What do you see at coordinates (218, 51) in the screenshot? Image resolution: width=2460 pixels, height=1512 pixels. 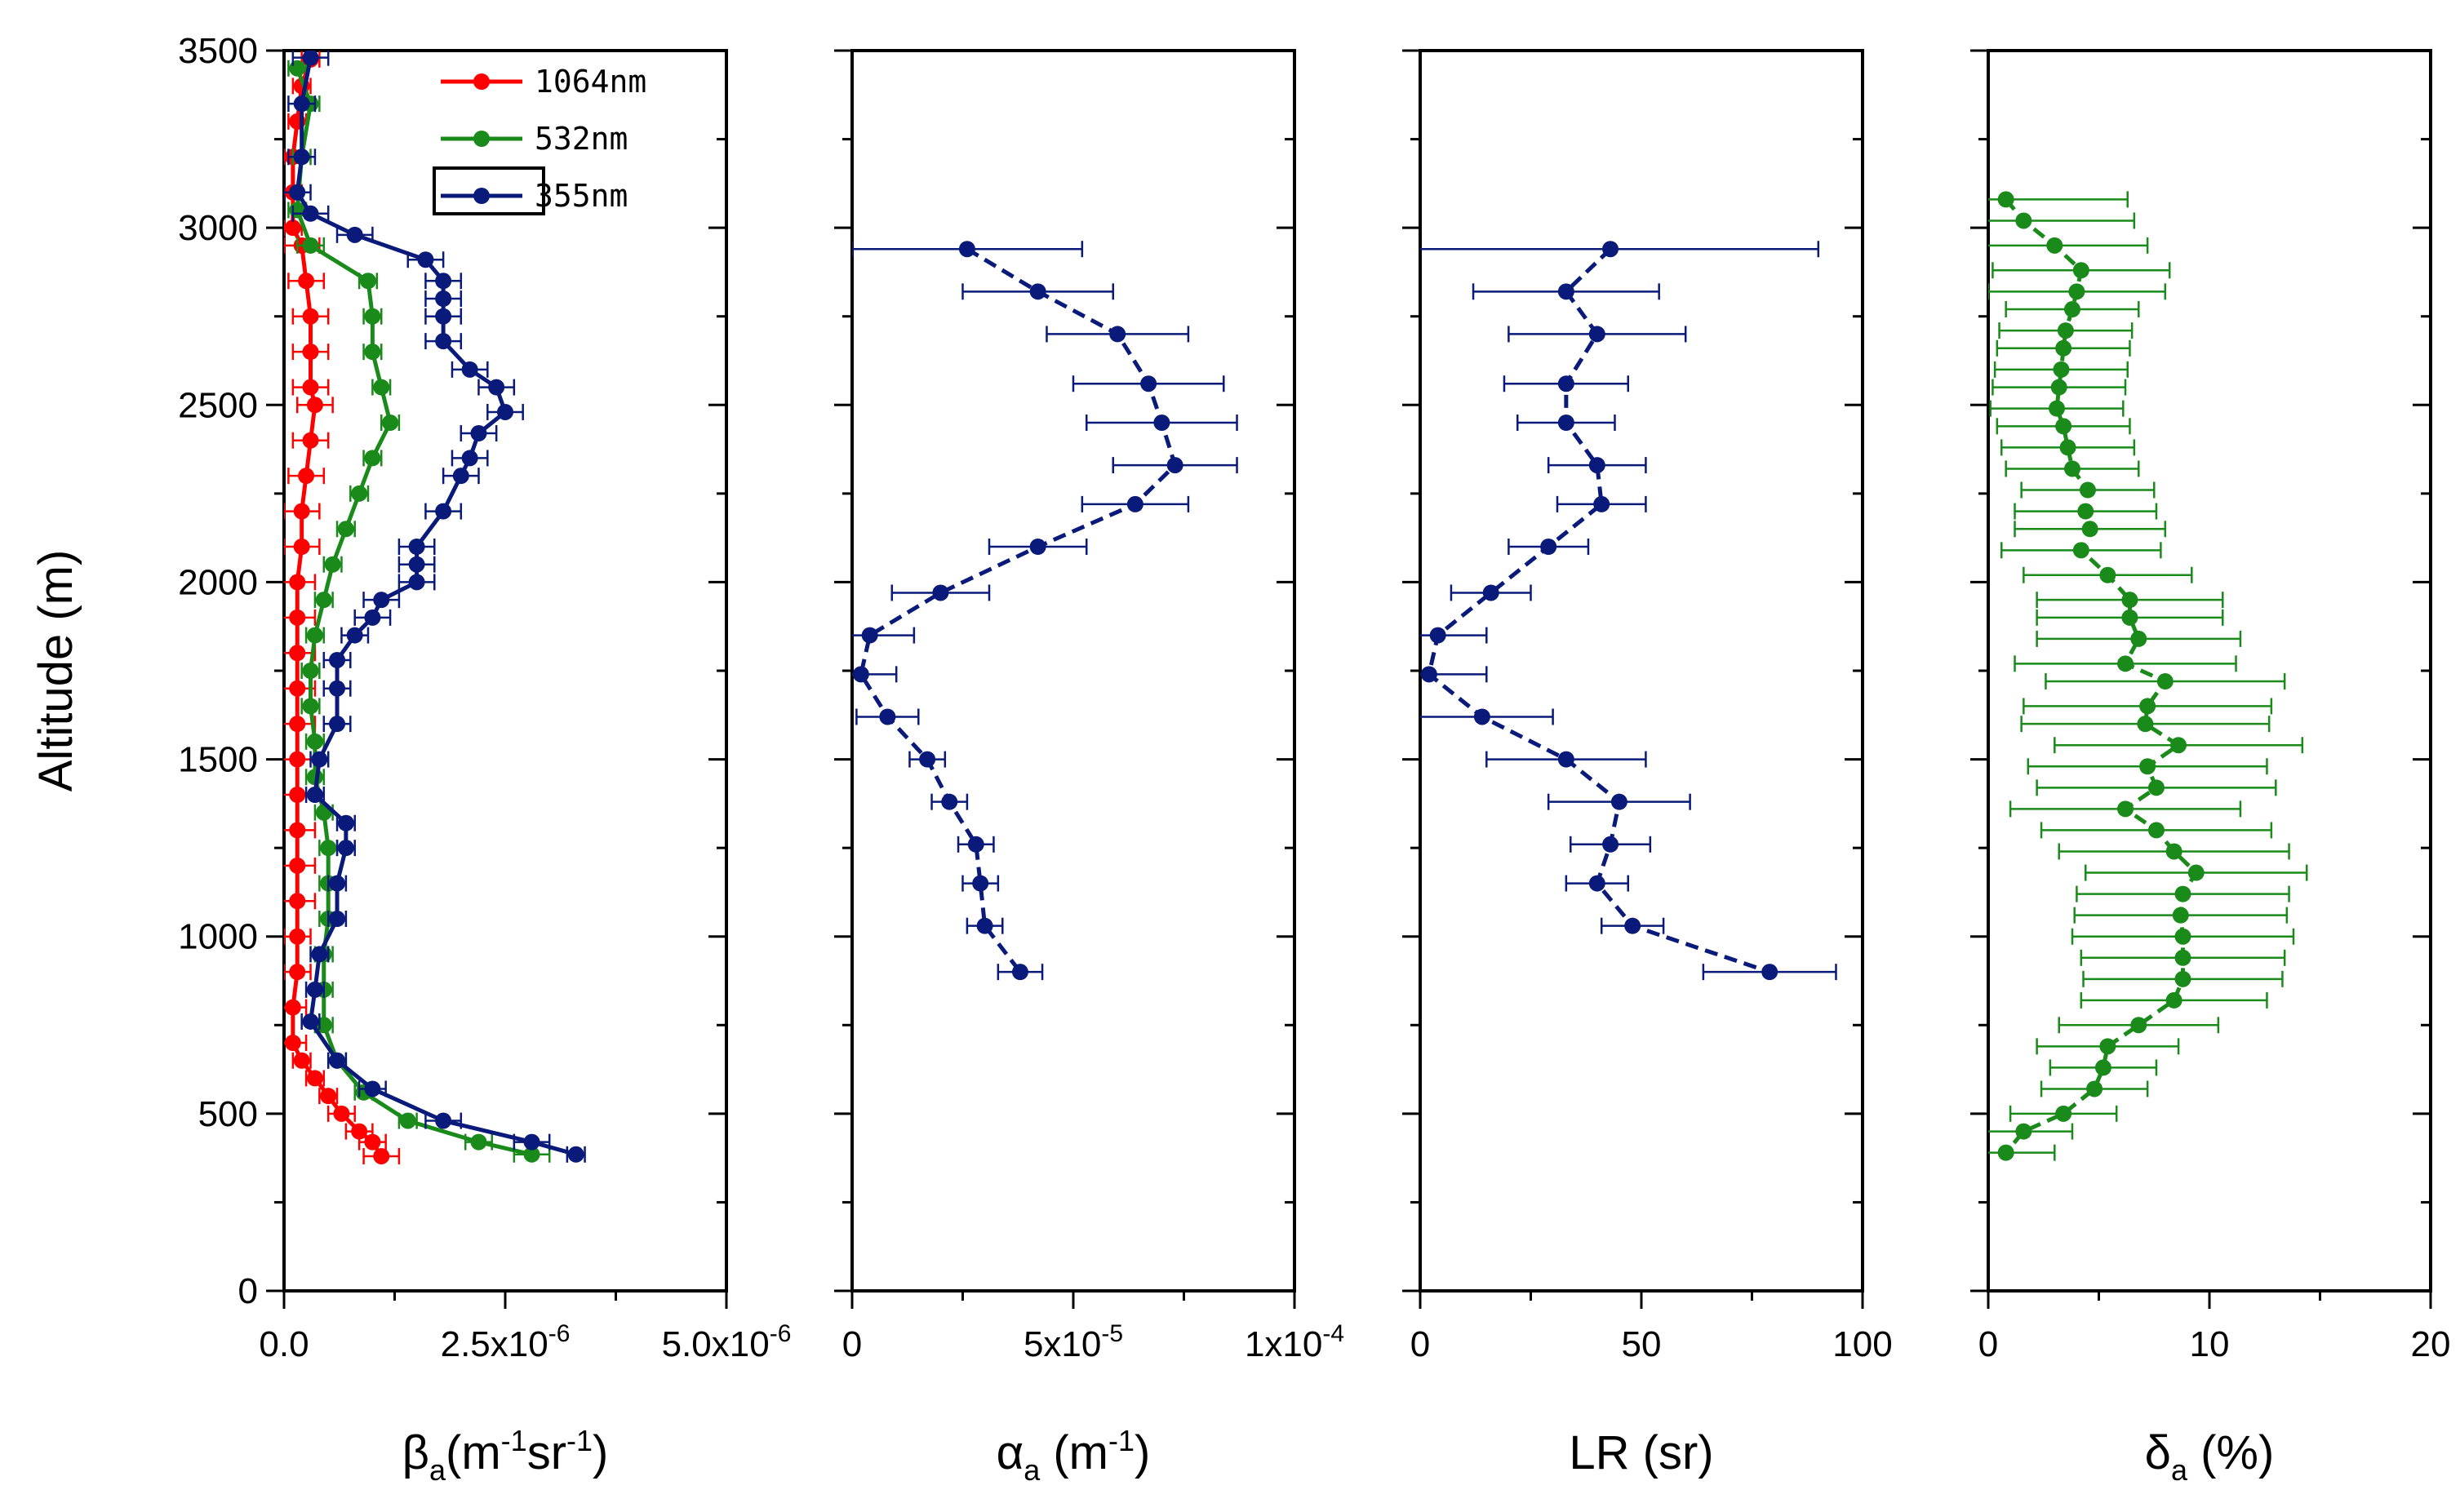 I see `y-tick-label: 3500` at bounding box center [218, 51].